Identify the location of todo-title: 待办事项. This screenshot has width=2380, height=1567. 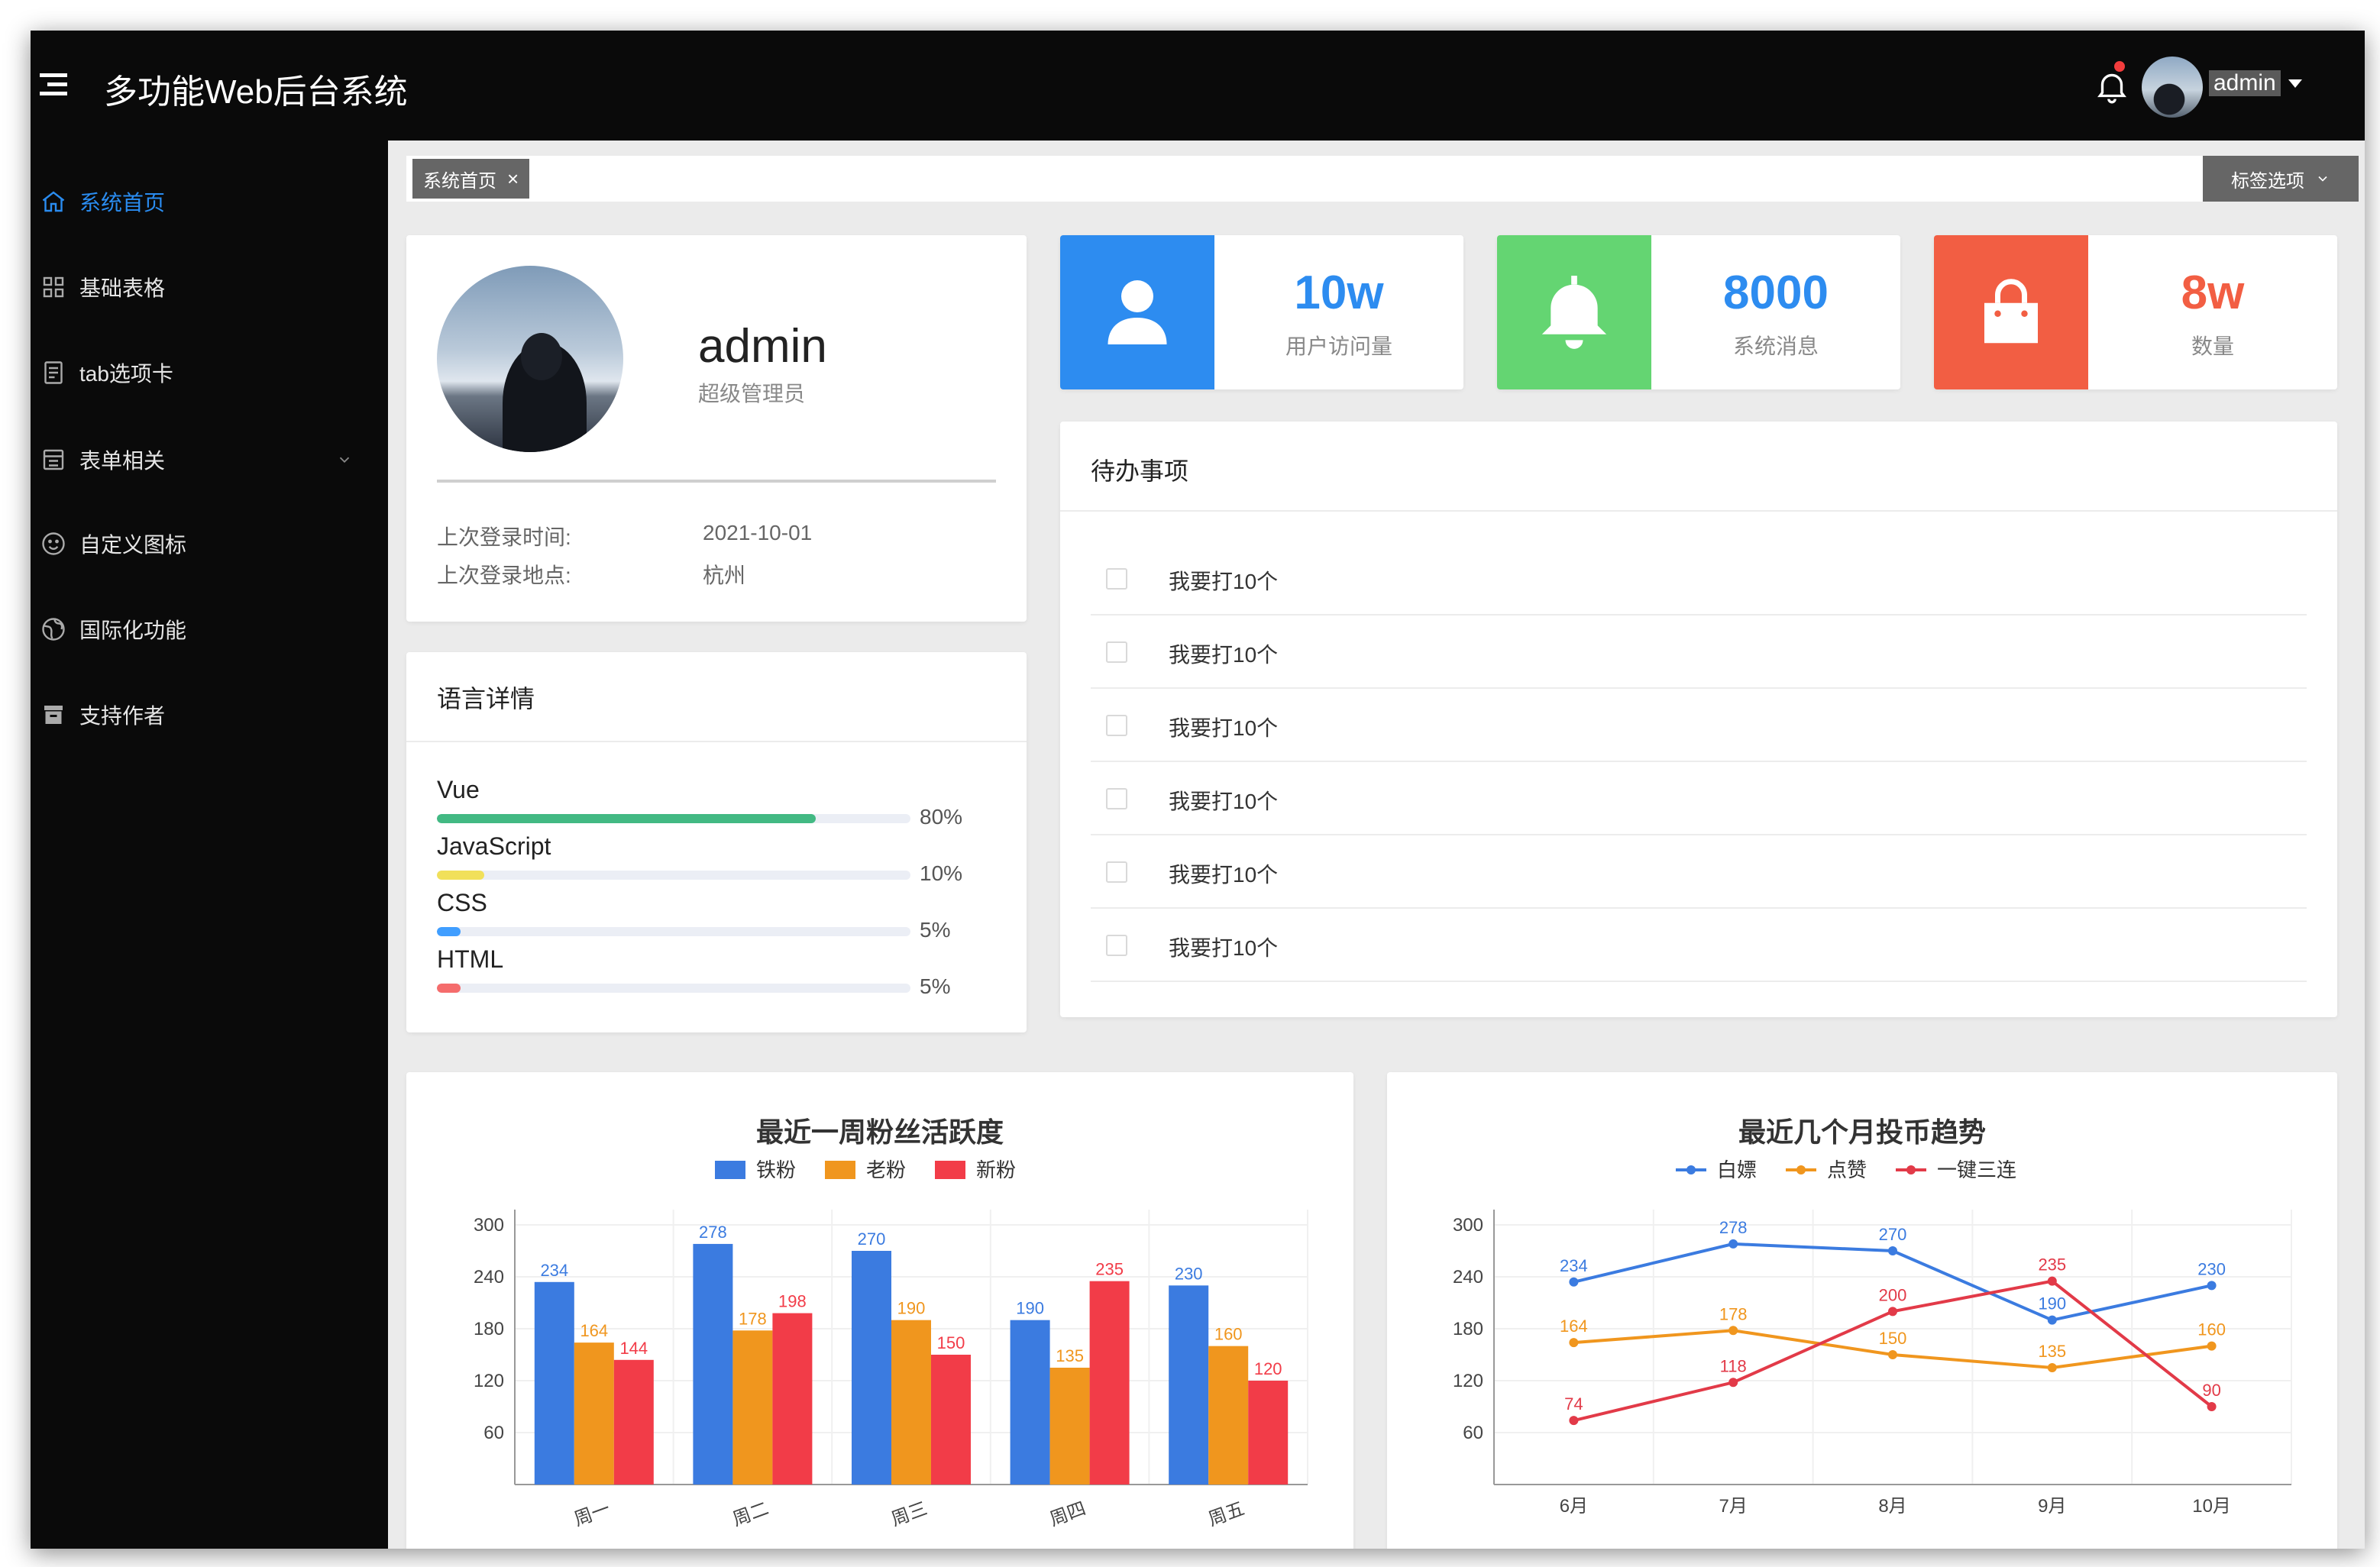
(1140, 471).